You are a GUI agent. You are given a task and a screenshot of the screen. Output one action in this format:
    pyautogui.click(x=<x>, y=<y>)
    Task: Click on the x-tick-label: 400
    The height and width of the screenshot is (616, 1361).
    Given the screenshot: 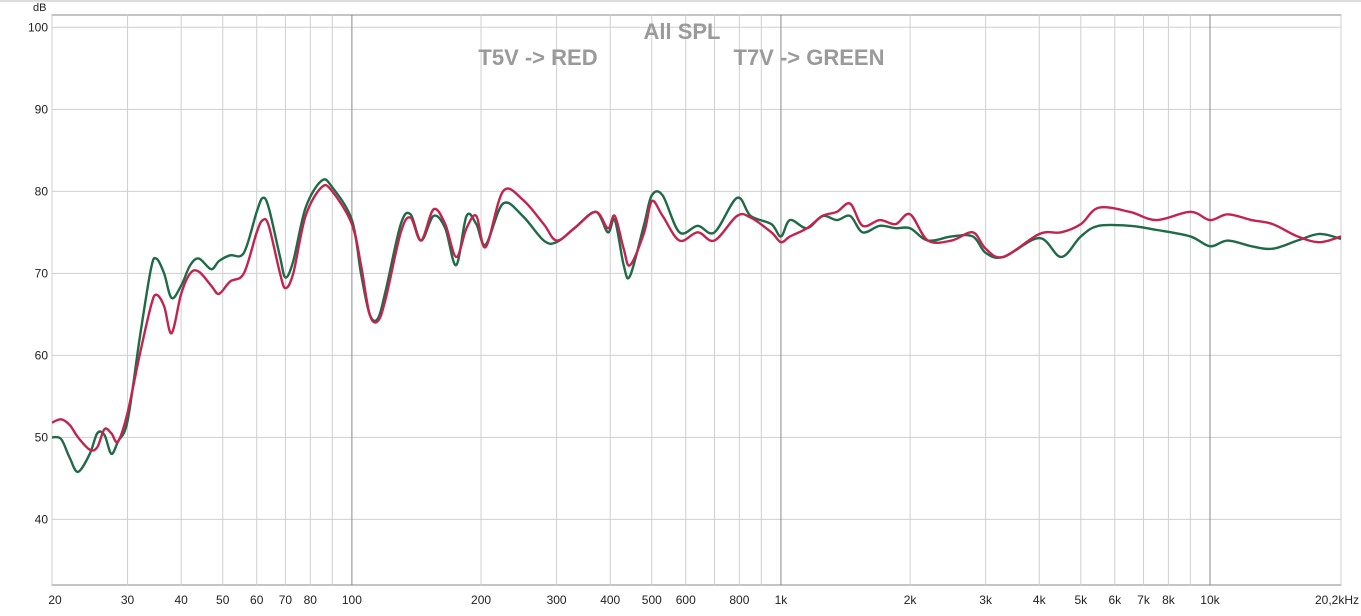 What is the action you would take?
    pyautogui.click(x=610, y=600)
    